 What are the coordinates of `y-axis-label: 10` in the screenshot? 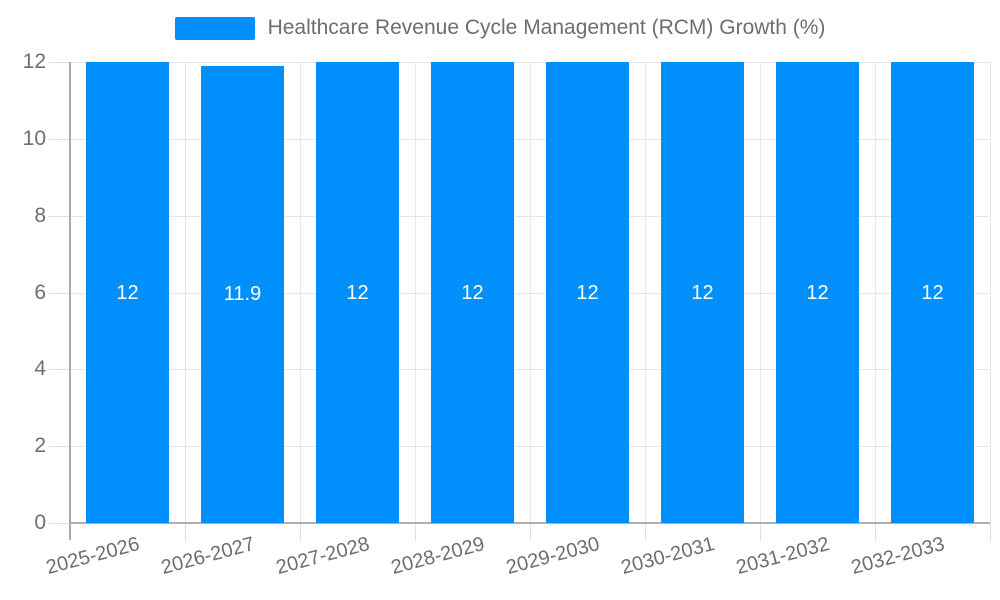 It's located at (34, 138).